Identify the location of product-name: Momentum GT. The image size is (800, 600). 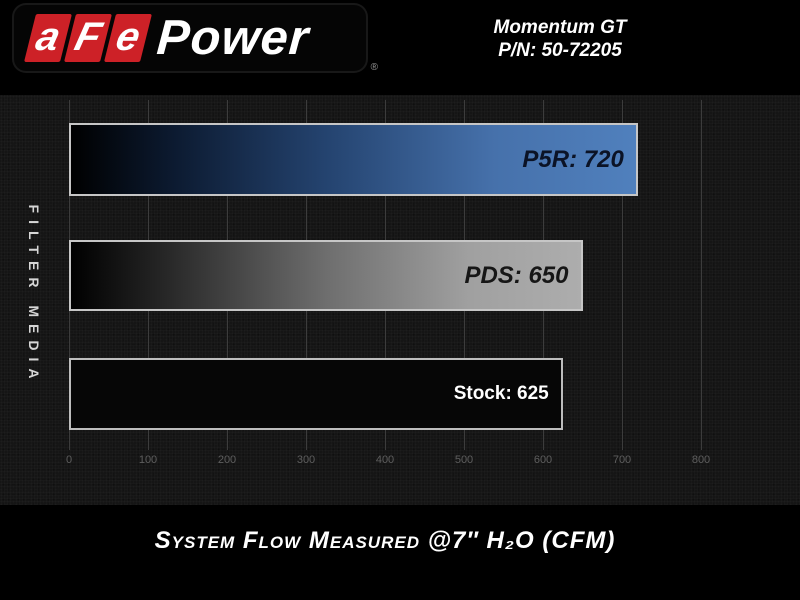
(560, 27).